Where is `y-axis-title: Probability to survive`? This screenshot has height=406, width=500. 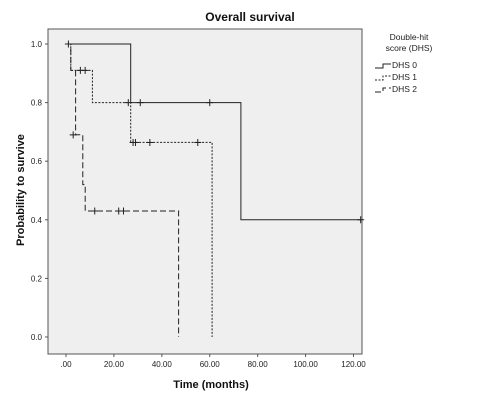 y-axis-title: Probability to survive is located at coordinates (21, 190).